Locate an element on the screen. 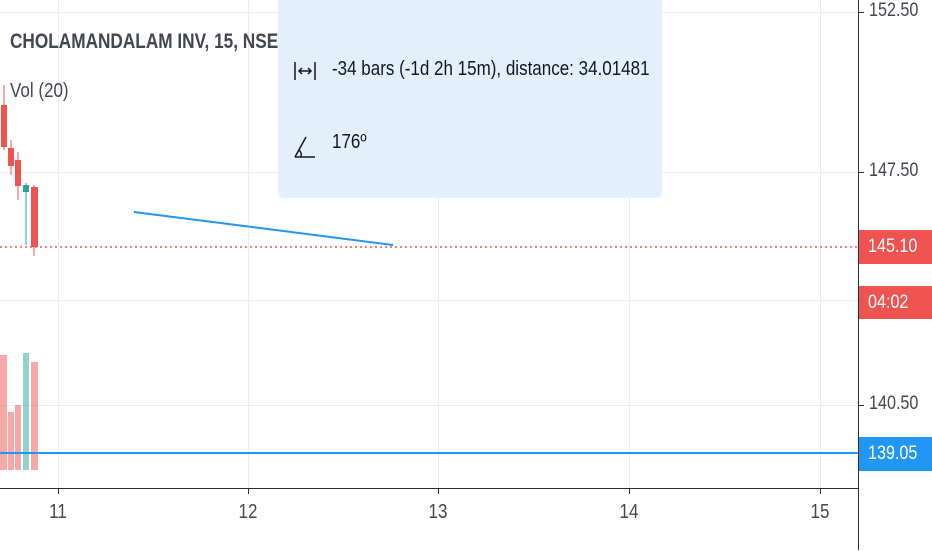  countdown-badge: 04:02 is located at coordinates (895, 302).